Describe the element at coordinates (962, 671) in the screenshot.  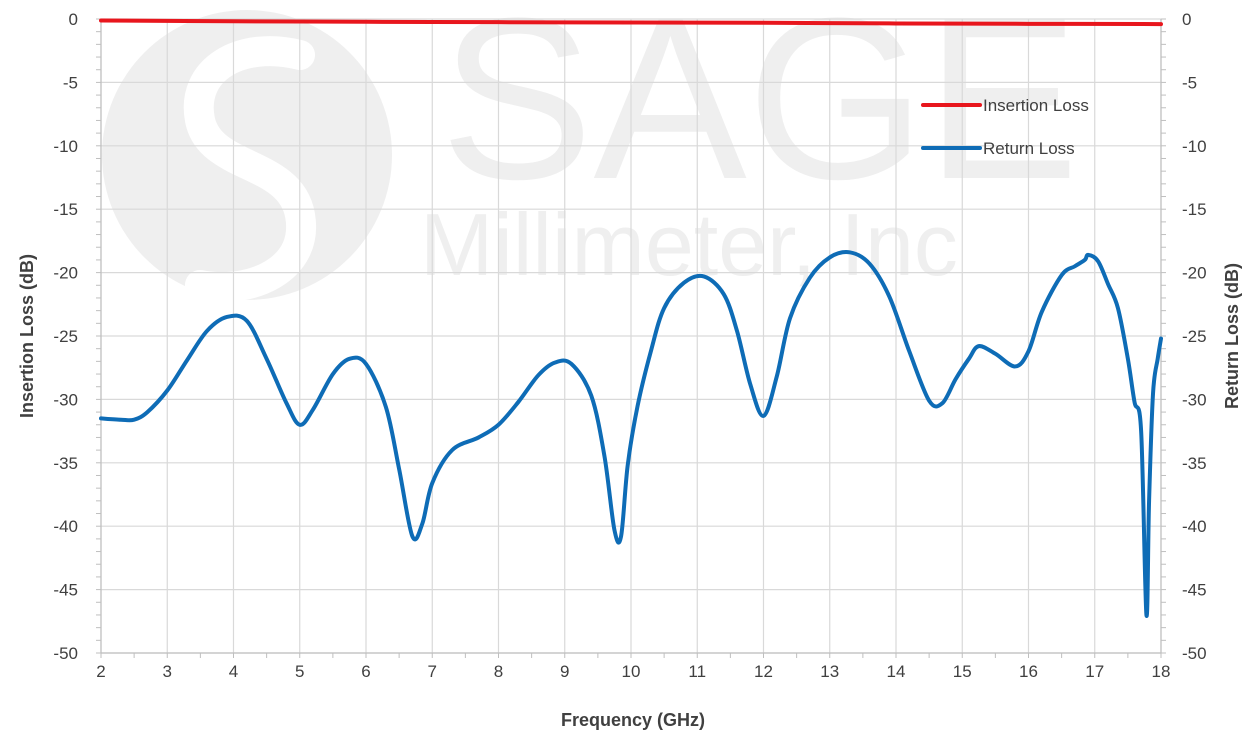
I see `x-tick-label: 15` at that location.